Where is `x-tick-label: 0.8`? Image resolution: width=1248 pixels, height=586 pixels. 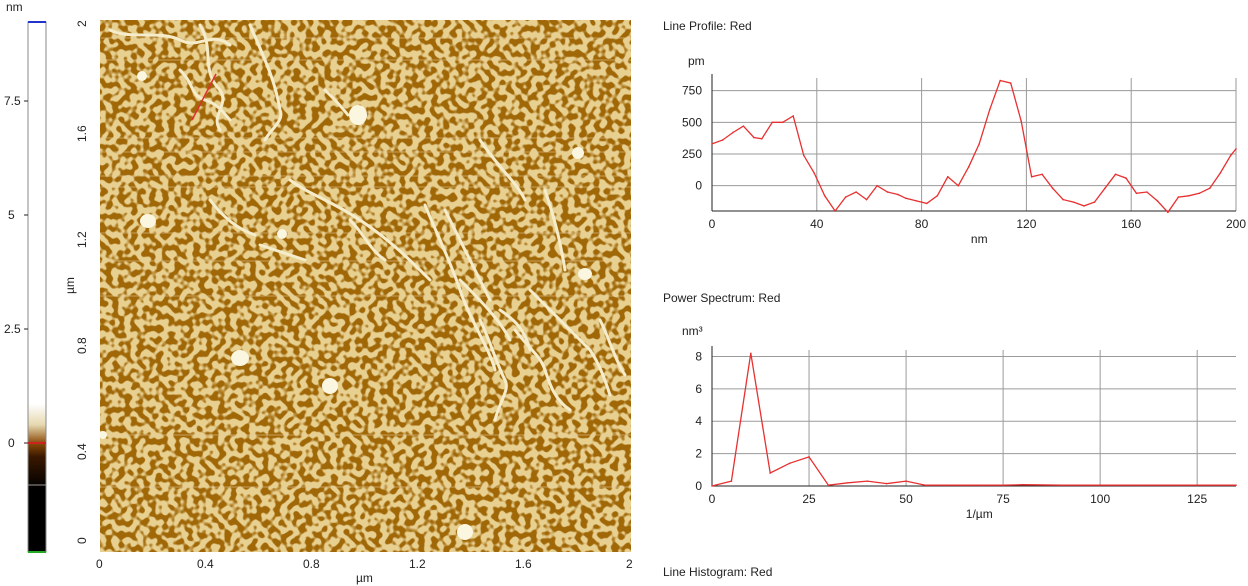 x-tick-label: 0.8 is located at coordinates (311, 564).